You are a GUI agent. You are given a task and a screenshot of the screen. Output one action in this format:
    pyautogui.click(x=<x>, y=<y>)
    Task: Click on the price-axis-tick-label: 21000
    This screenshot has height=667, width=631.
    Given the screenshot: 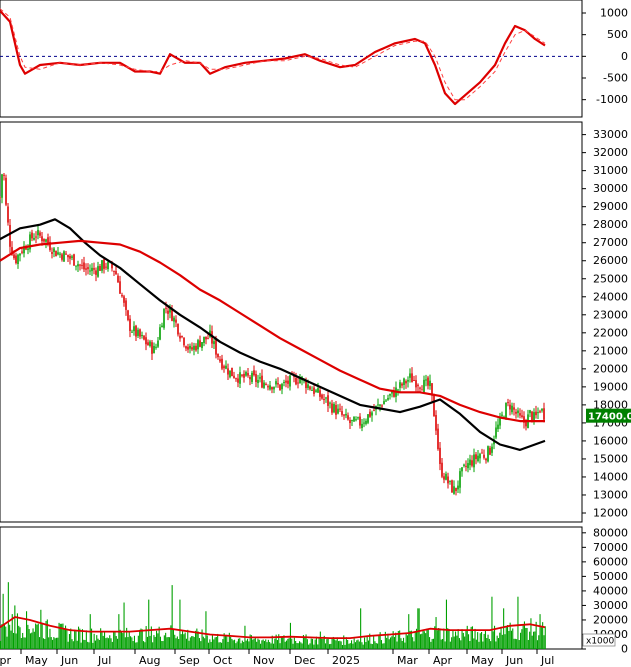 What is the action you would take?
    pyautogui.click(x=610, y=350)
    